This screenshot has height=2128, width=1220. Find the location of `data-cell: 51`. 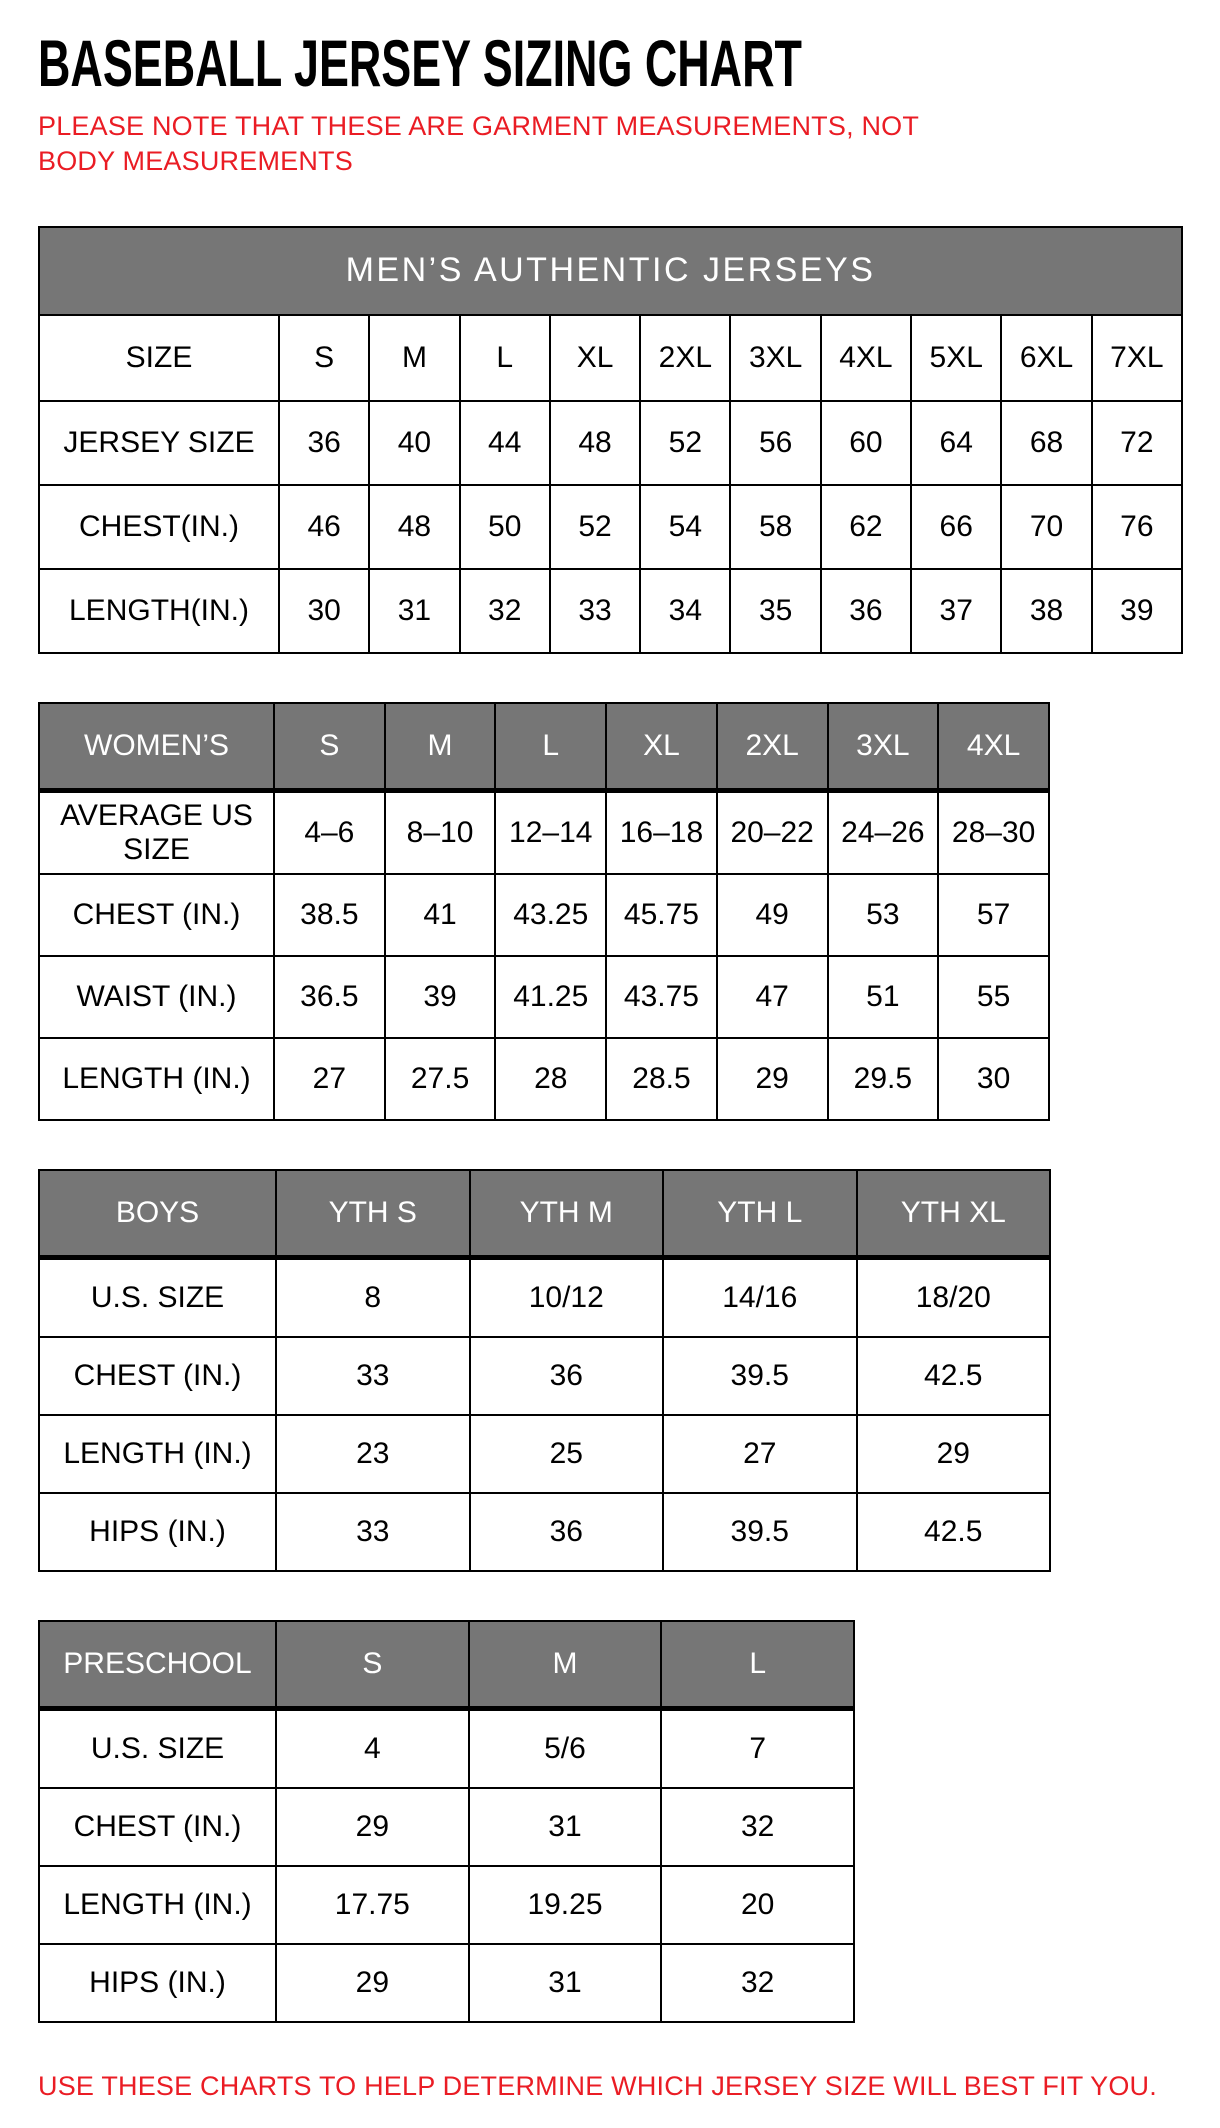

data-cell: 51 is located at coordinates (883, 996).